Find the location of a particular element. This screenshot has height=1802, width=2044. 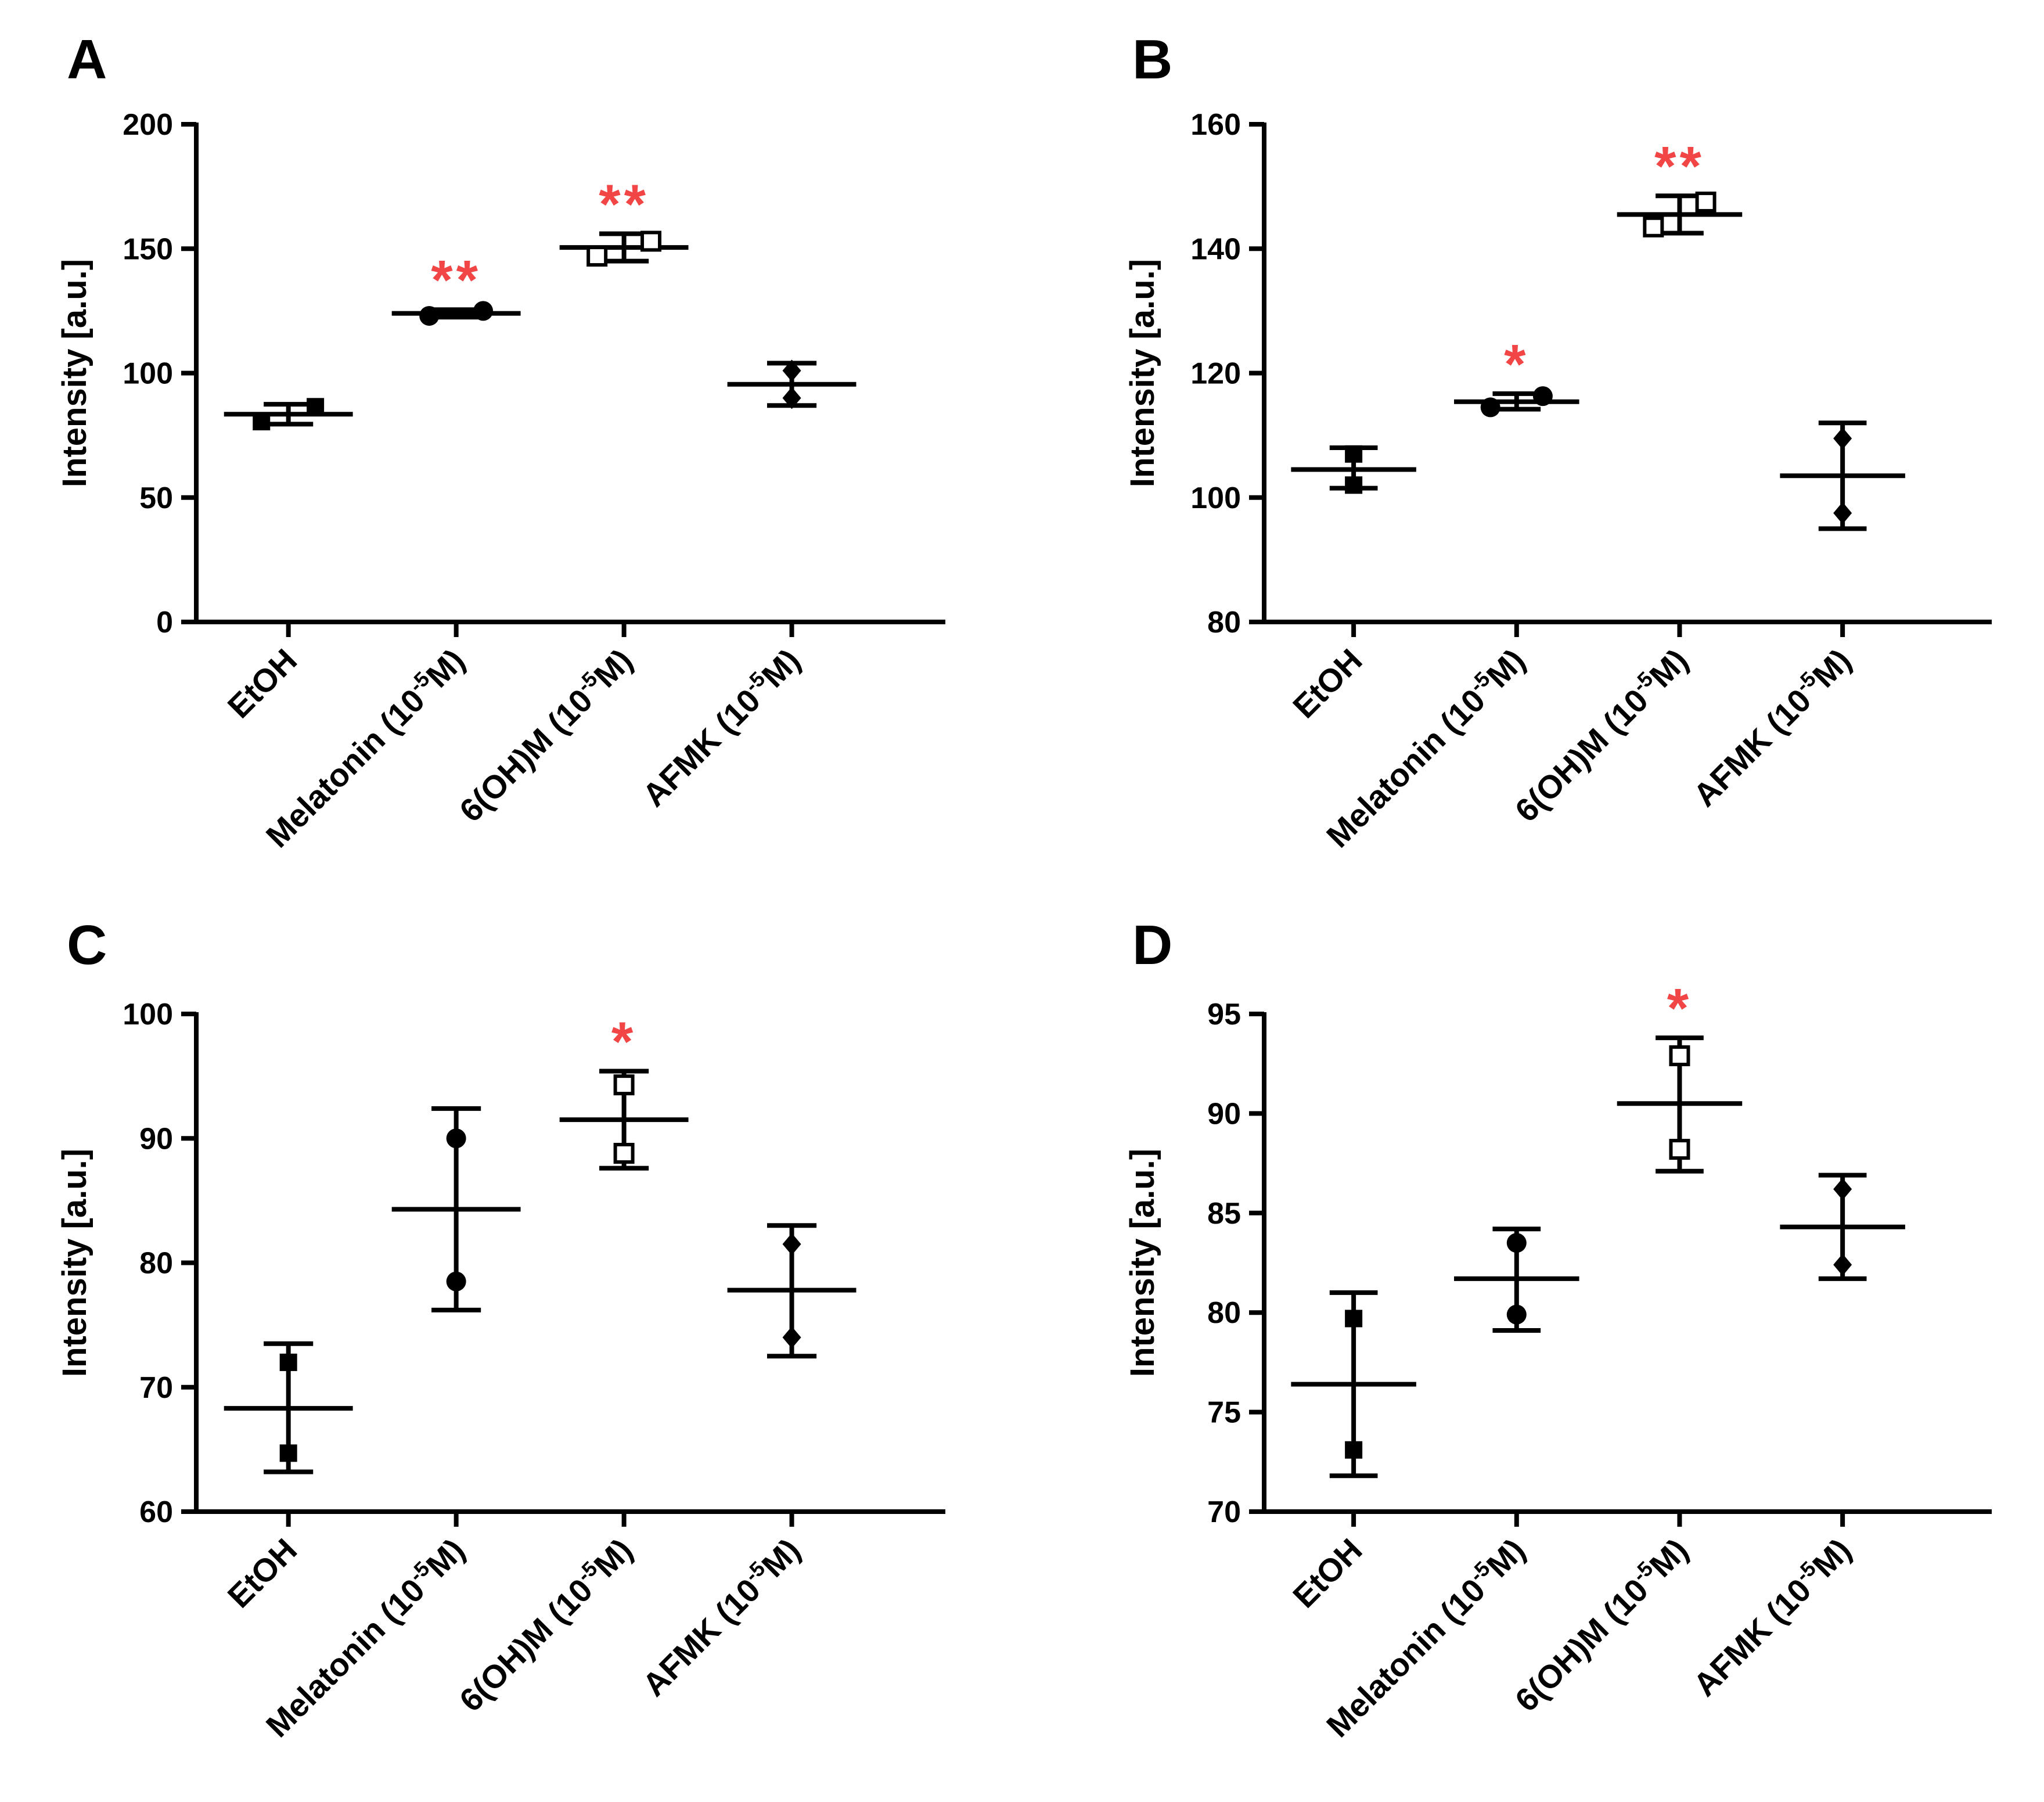

y-tick-label: 140 is located at coordinates (1215, 249).